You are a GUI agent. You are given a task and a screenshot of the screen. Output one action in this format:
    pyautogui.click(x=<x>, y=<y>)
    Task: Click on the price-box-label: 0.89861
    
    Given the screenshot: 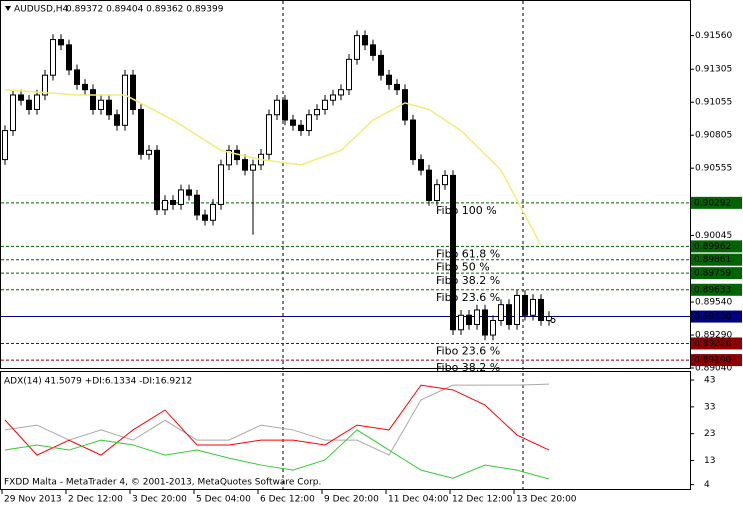 What is the action you would take?
    pyautogui.click(x=712, y=260)
    